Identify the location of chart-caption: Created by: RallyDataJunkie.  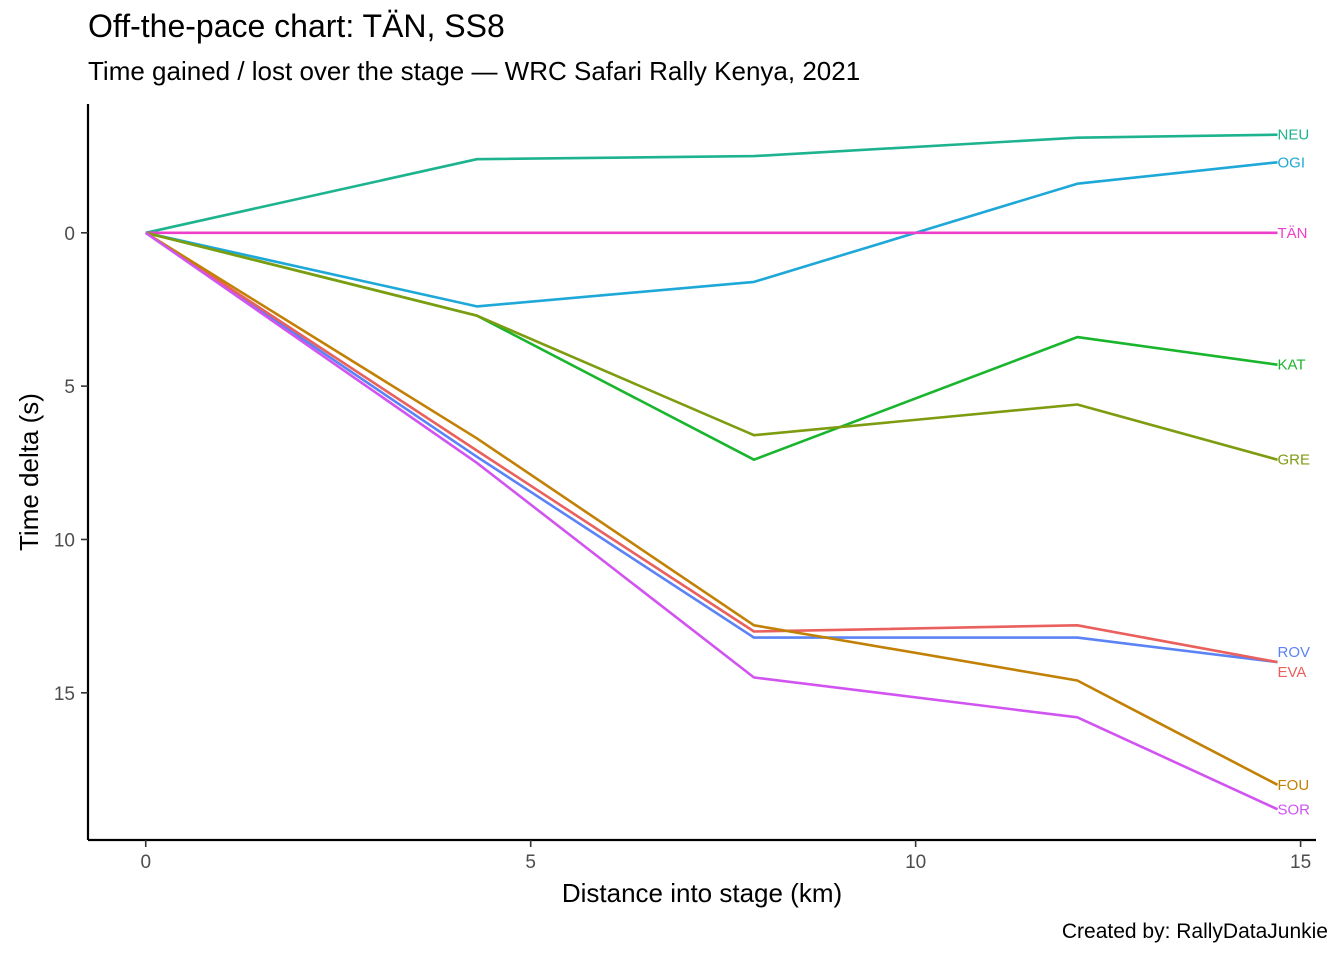
(1194, 931).